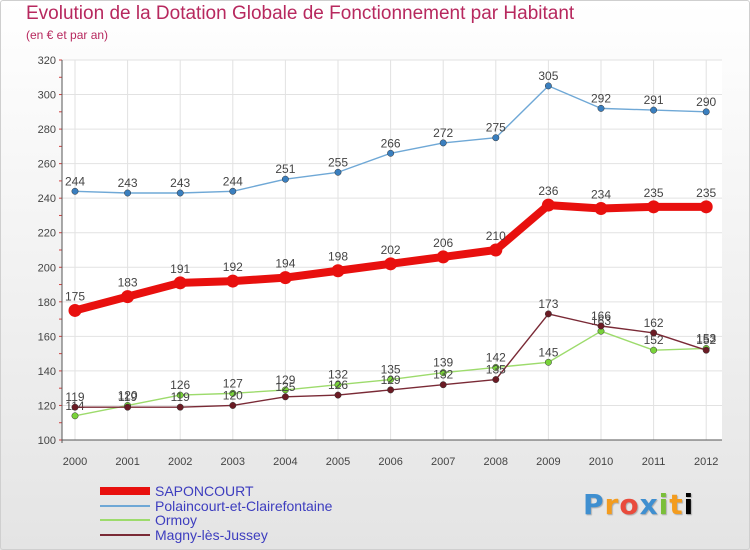 The width and height of the screenshot is (750, 550). What do you see at coordinates (706, 462) in the screenshot?
I see `x-tick-label: 2012` at bounding box center [706, 462].